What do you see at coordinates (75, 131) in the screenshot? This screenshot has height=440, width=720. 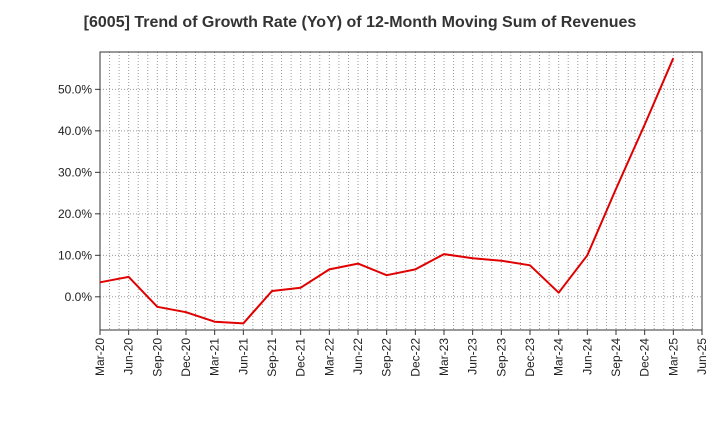 I see `y-tick-label: 40.0%` at bounding box center [75, 131].